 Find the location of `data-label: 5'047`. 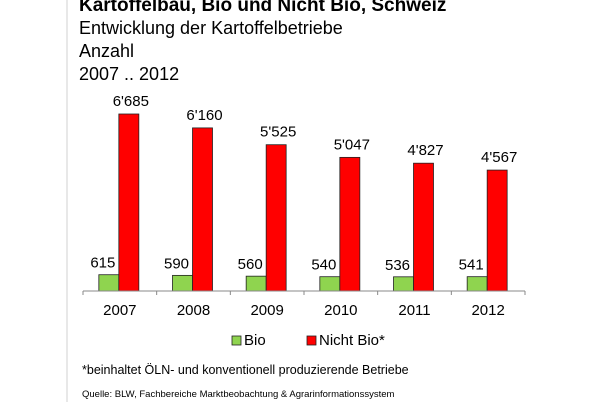

data-label: 5'047 is located at coordinates (352, 144).